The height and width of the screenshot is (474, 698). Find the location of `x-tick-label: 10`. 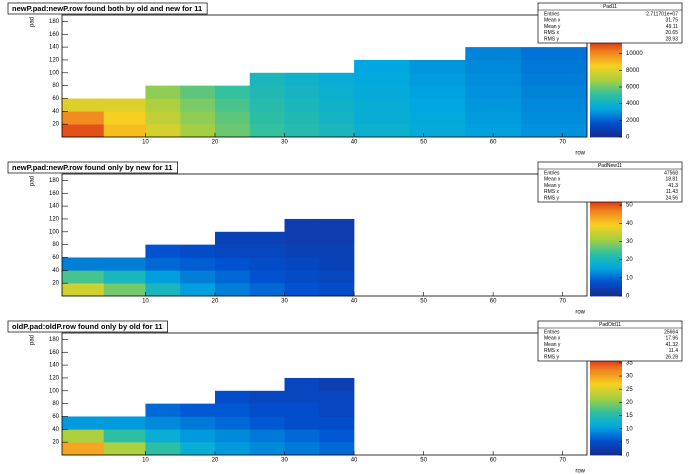

x-tick-label: 10 is located at coordinates (145, 461).